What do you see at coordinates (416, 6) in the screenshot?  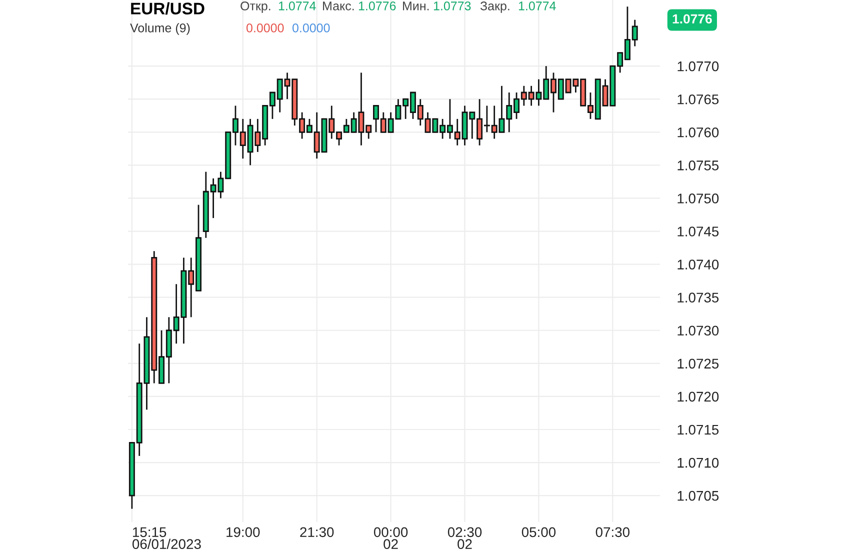 I see `annotation: Мин.` at bounding box center [416, 6].